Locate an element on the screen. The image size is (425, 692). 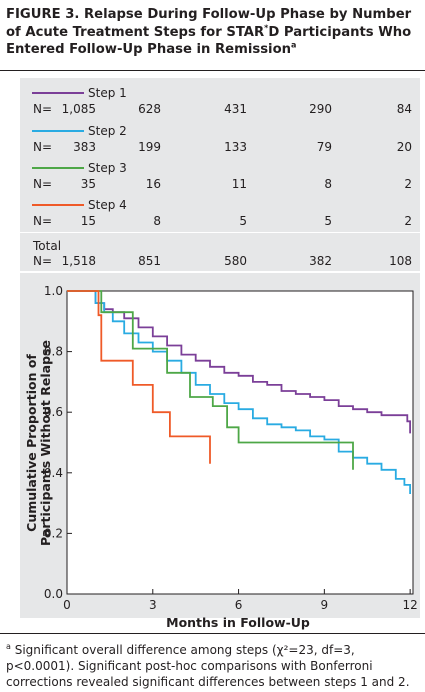
at-risk-count: 290 is located at coordinates (320, 109).